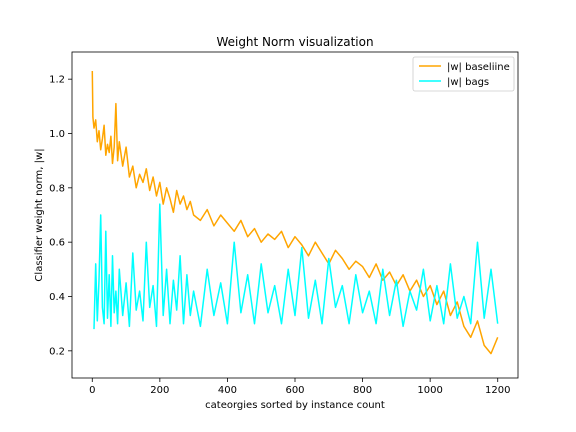 This screenshot has width=576, height=432. Describe the element at coordinates (497, 390) in the screenshot. I see `x-tick-label: 1200` at that location.